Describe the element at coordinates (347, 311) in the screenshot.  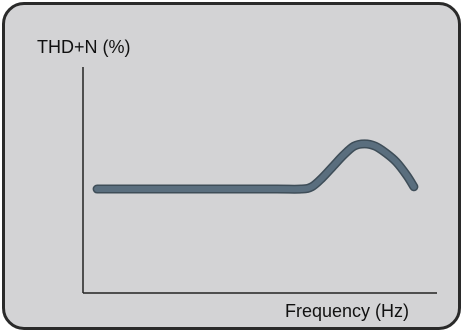
I see `x-axis-label: Frequency (Hz)` at that location.